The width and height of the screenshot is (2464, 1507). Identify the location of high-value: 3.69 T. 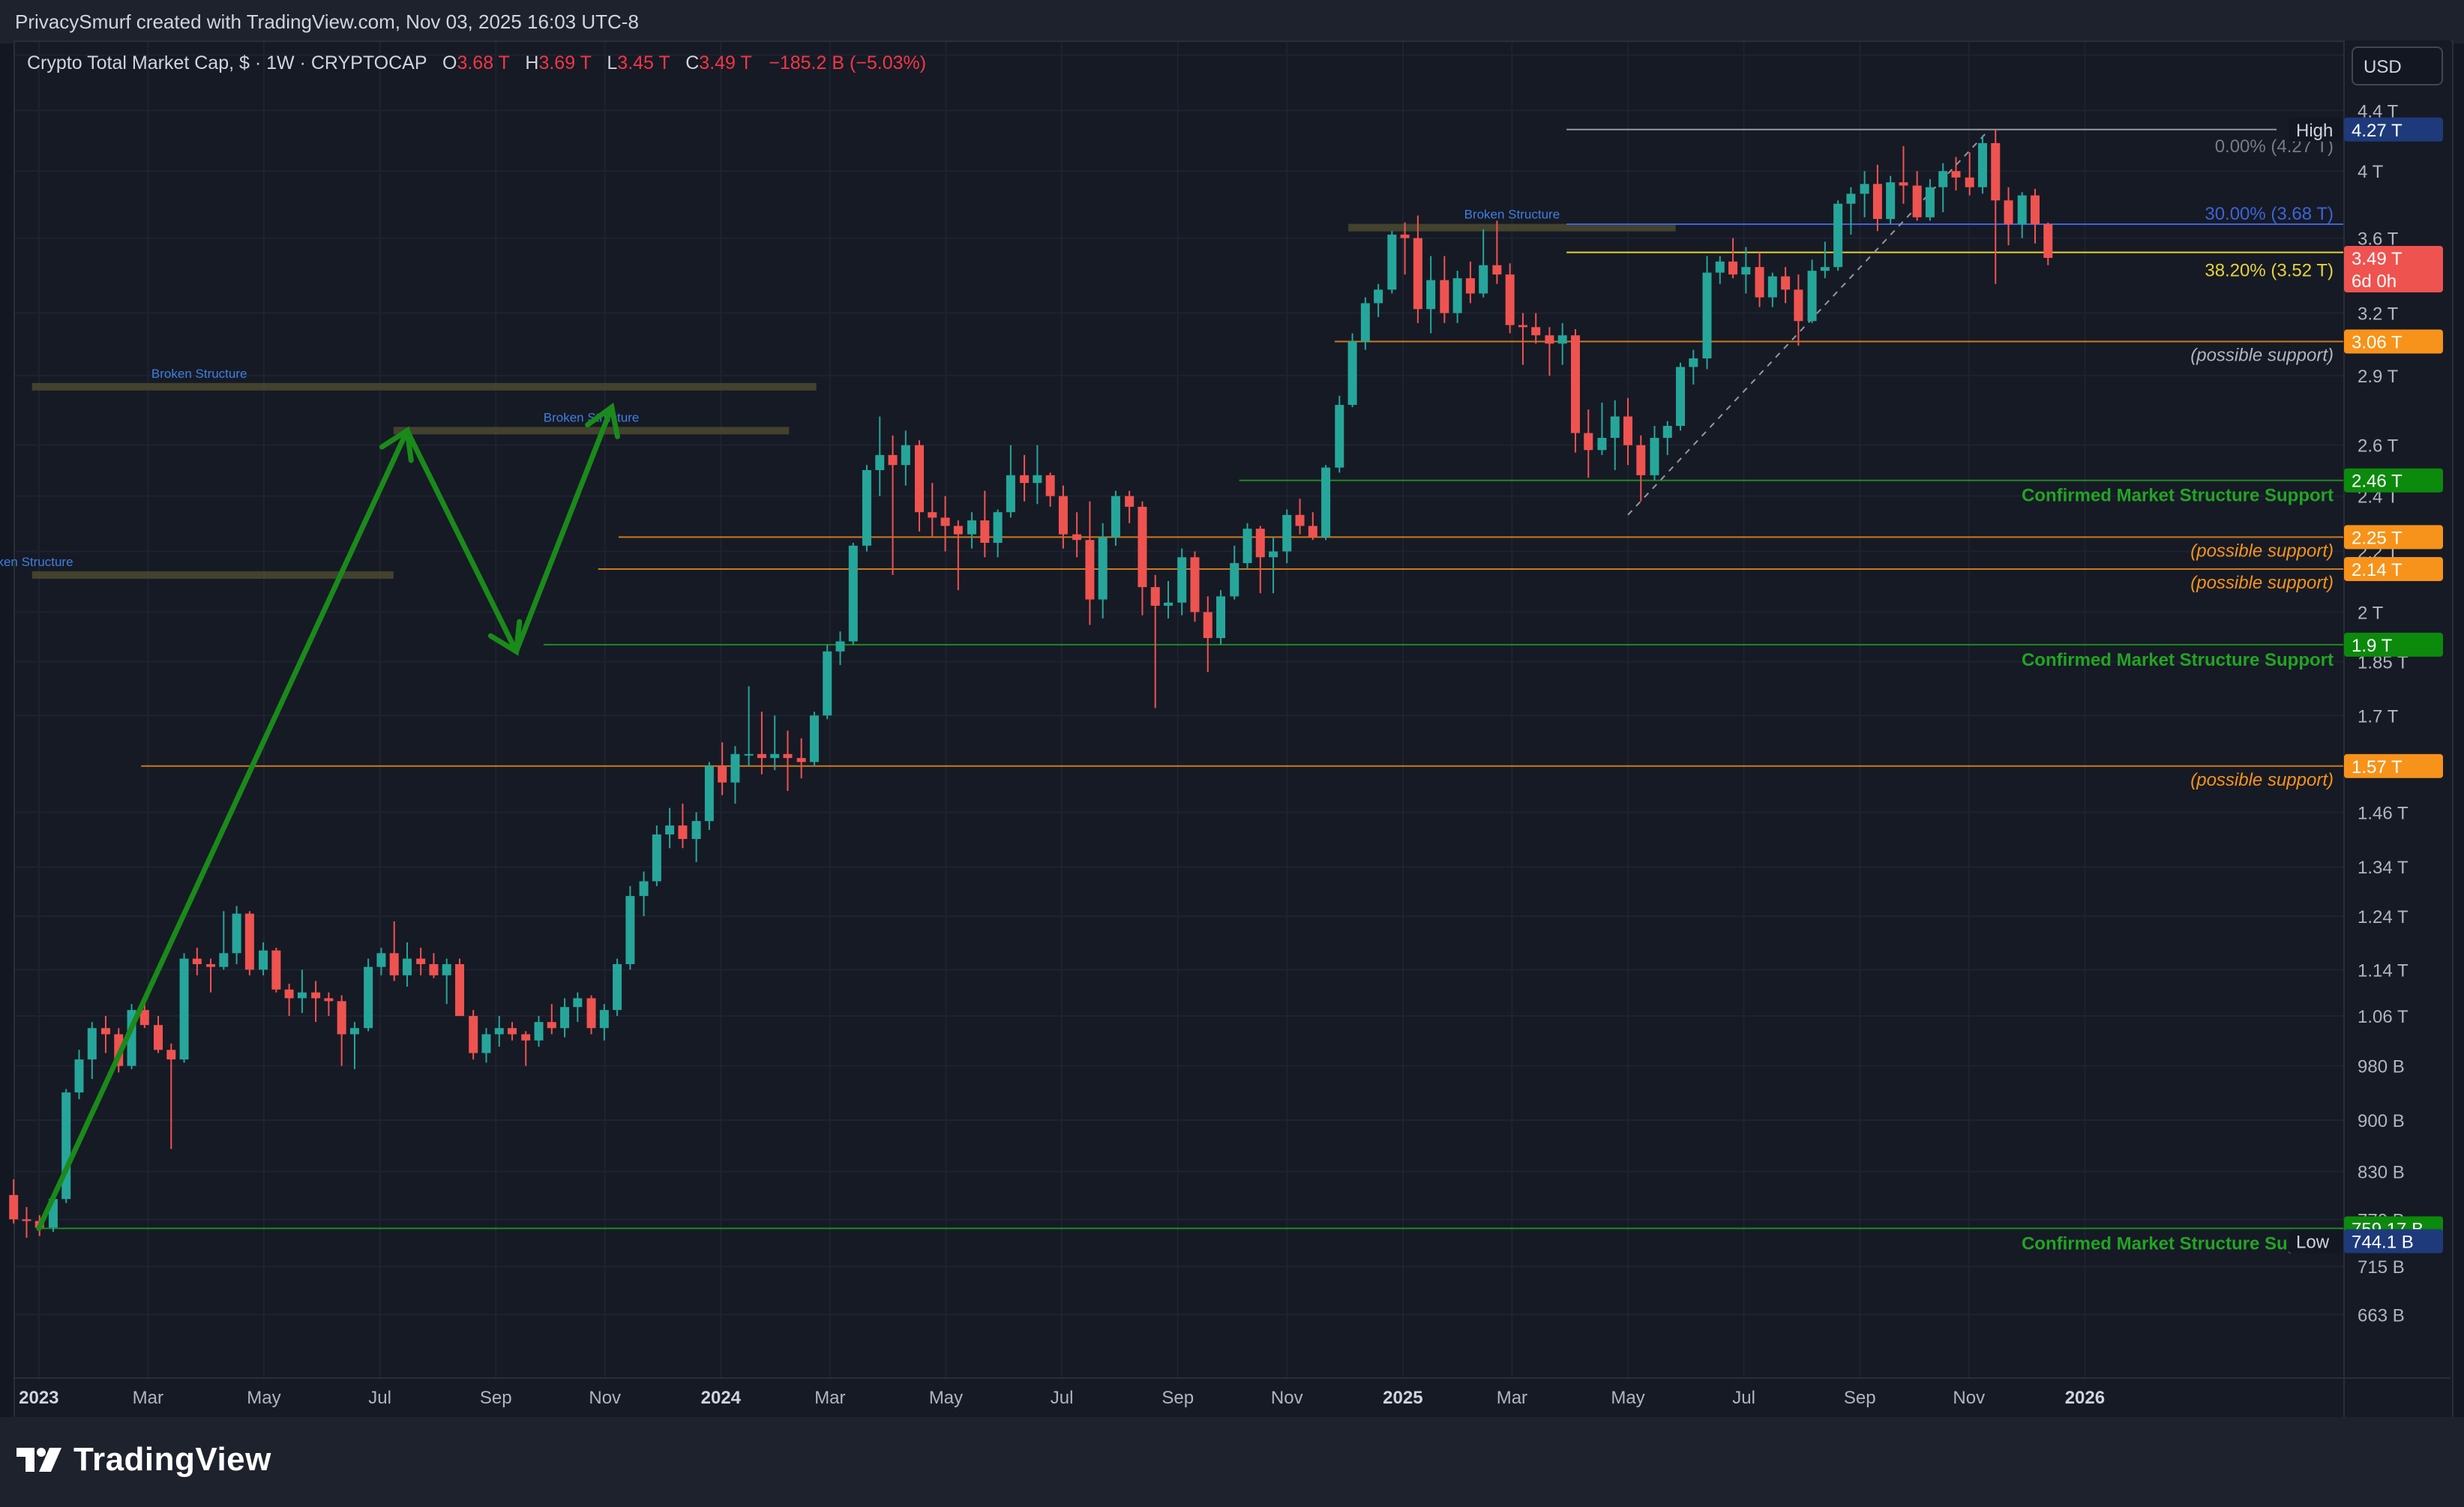
(565, 62).